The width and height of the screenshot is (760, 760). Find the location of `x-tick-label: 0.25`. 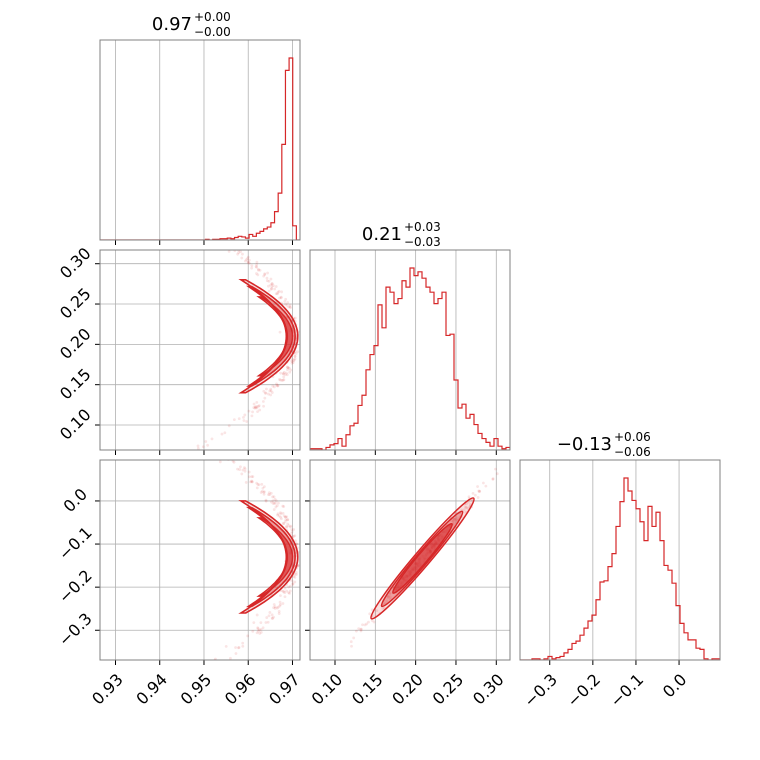

x-tick-label: 0.25 is located at coordinates (448, 689).